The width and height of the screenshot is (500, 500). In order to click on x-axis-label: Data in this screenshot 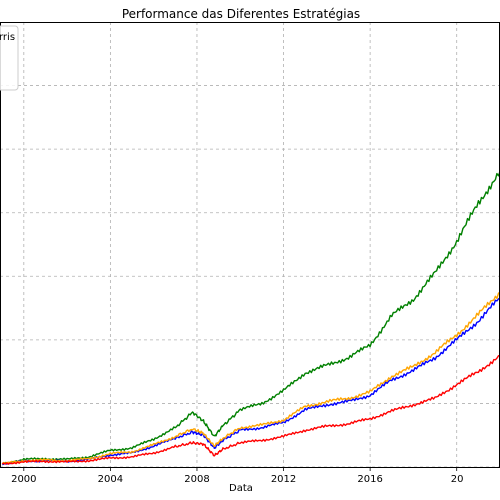, I will do `click(241, 488)`.